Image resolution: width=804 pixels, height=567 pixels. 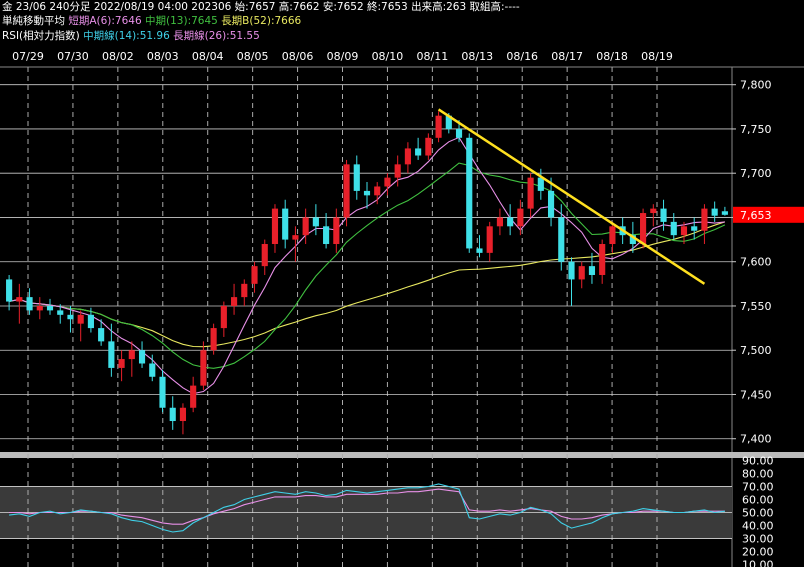 I want to click on date-tick-label: 08/13, so click(x=477, y=56).